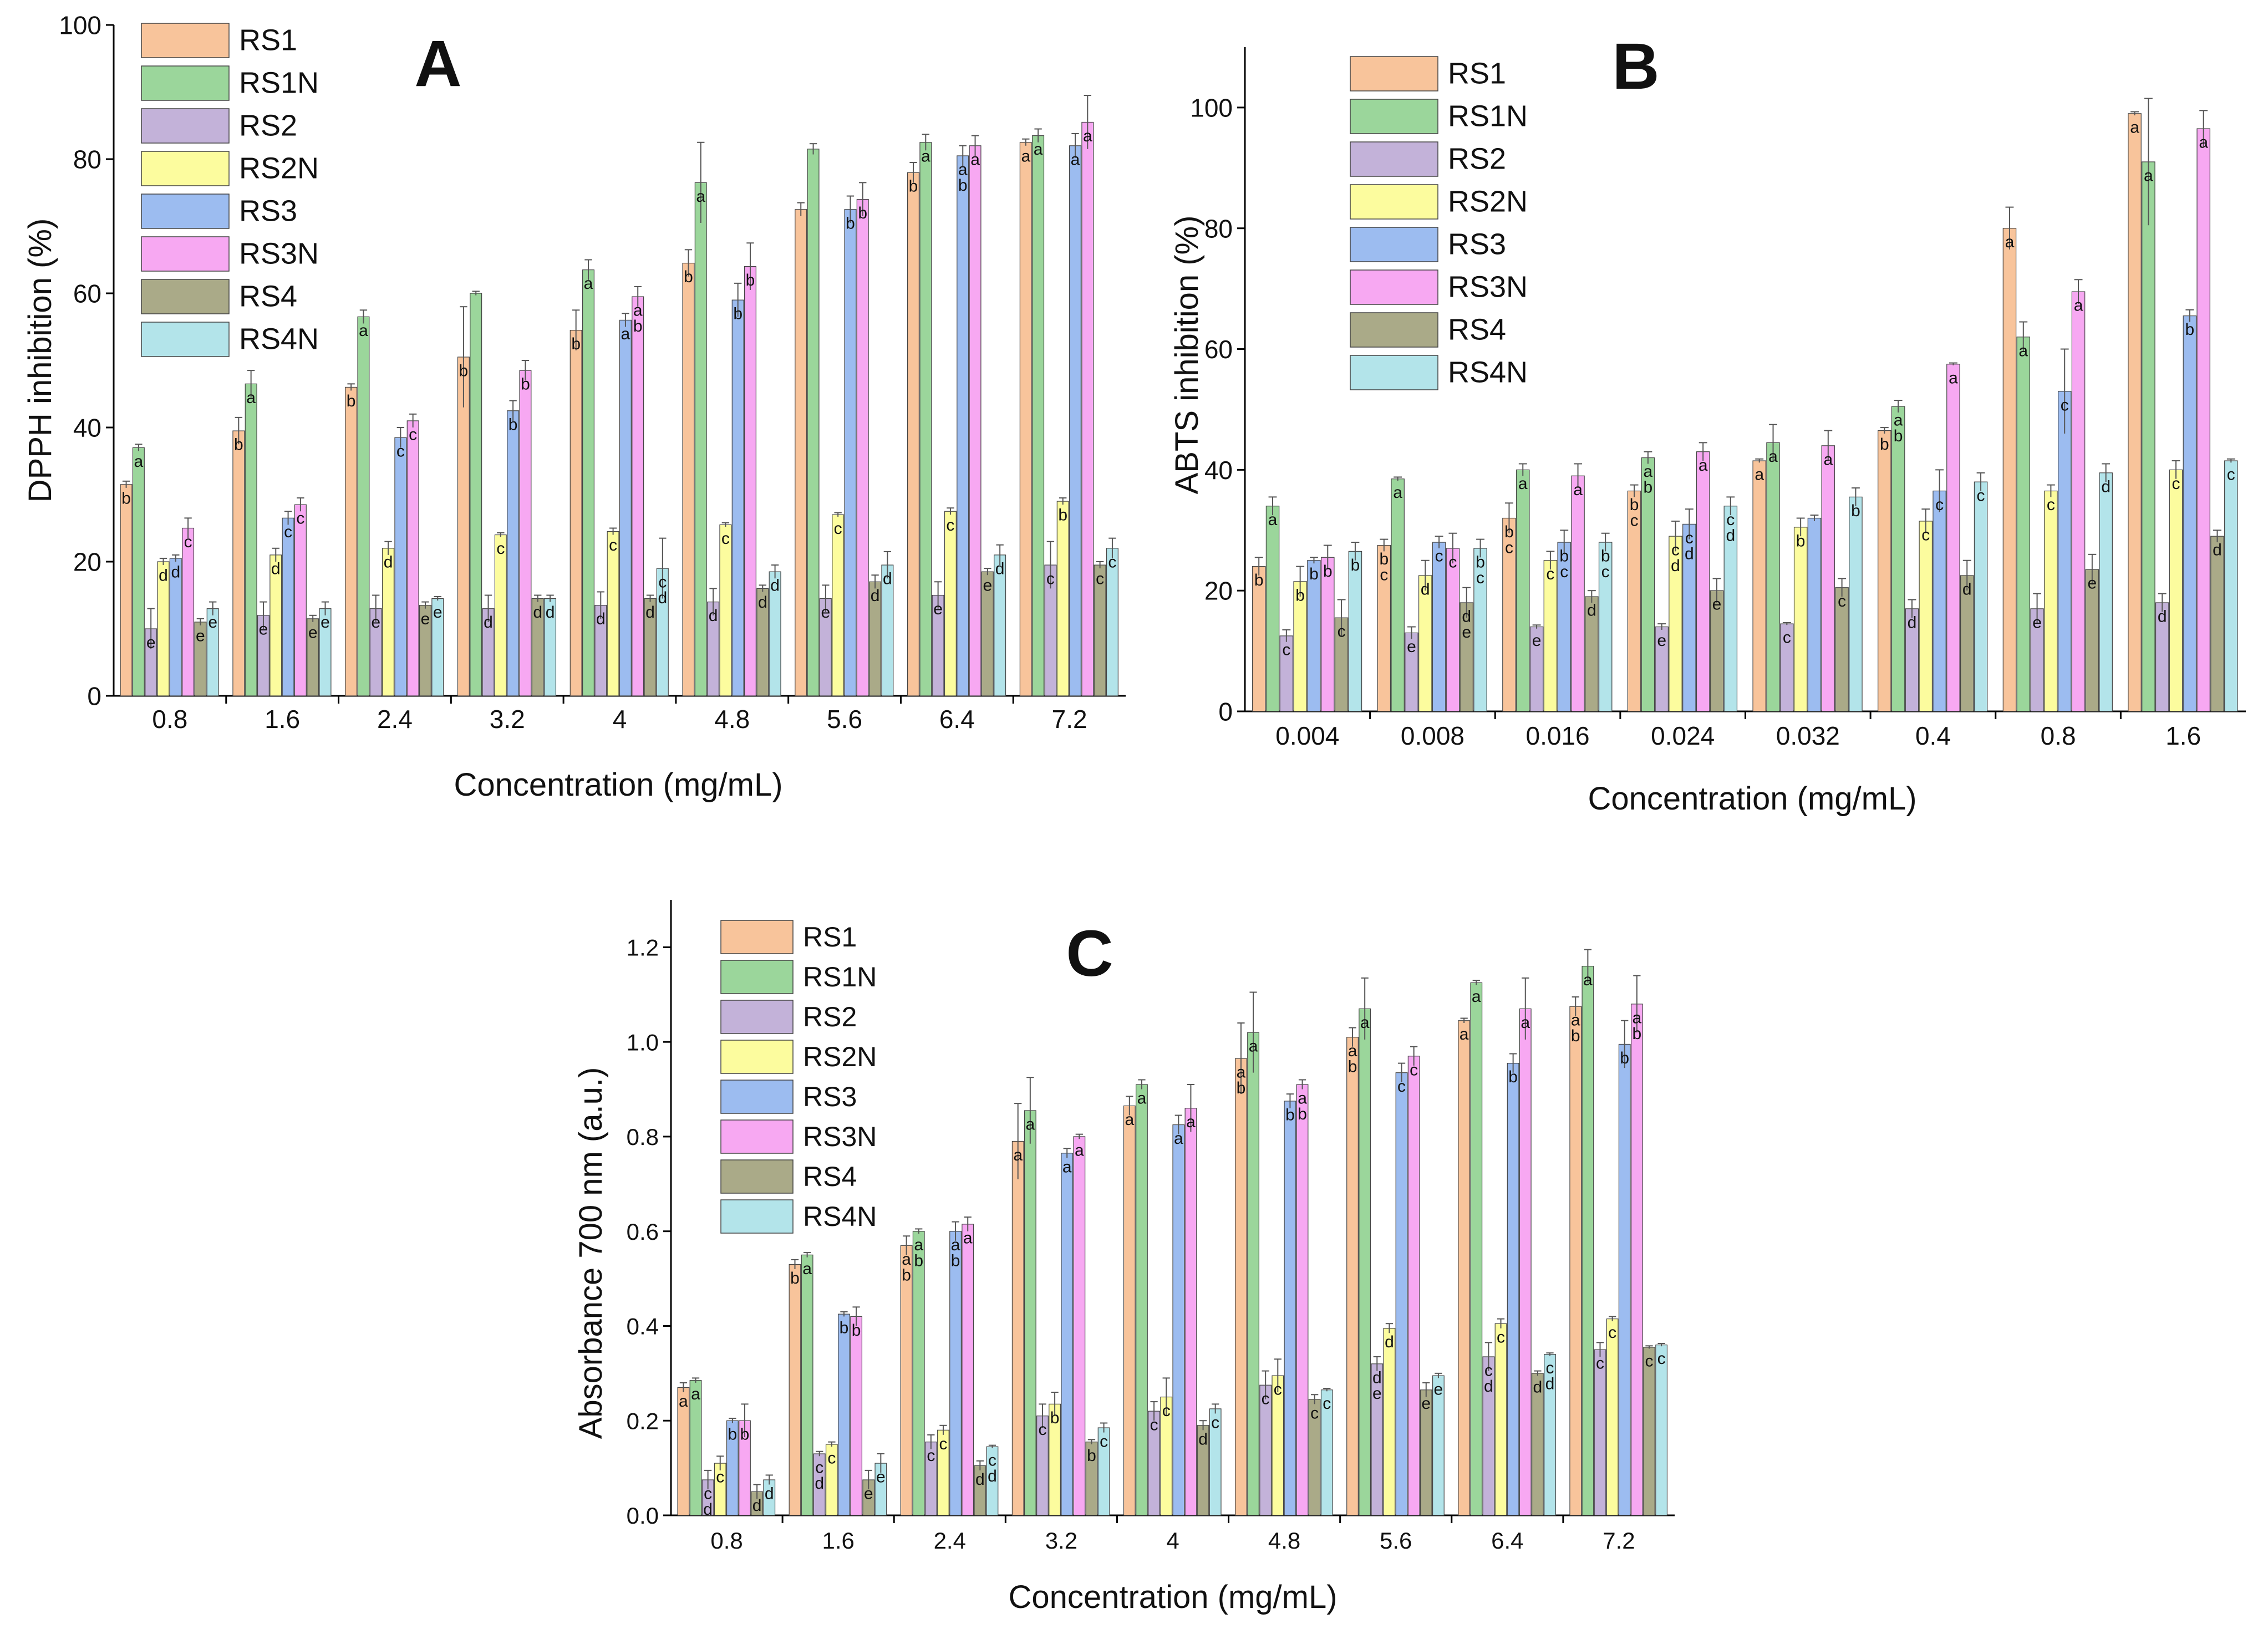  Describe the element at coordinates (268, 125) in the screenshot. I see `panel-a-legend-label: RS2` at that location.